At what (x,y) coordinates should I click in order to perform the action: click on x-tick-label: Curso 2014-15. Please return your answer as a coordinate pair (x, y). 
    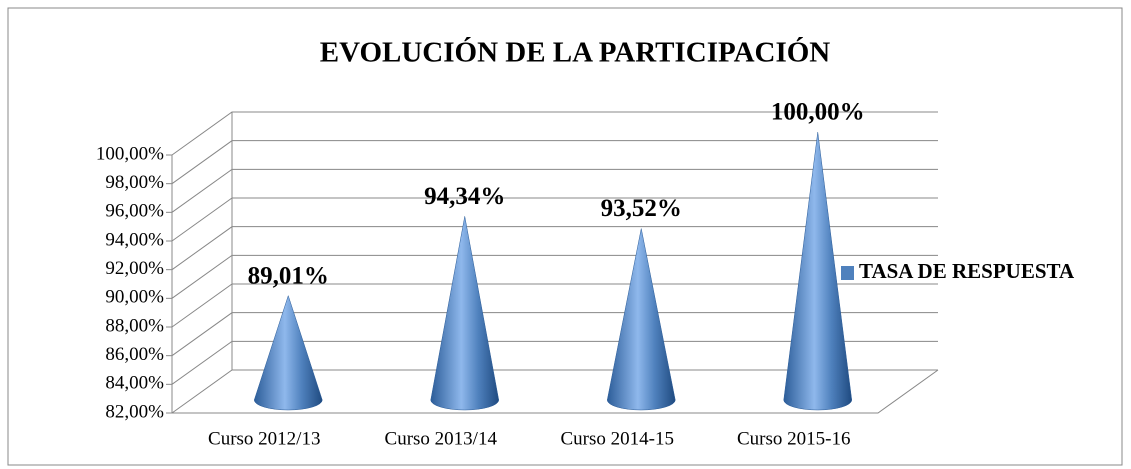
    Looking at the image, I should click on (617, 438).